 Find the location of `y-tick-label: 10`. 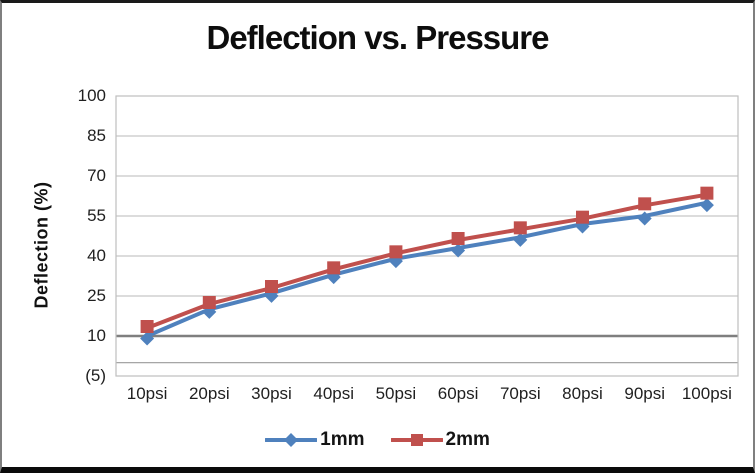

y-tick-label: 10 is located at coordinates (96, 335).